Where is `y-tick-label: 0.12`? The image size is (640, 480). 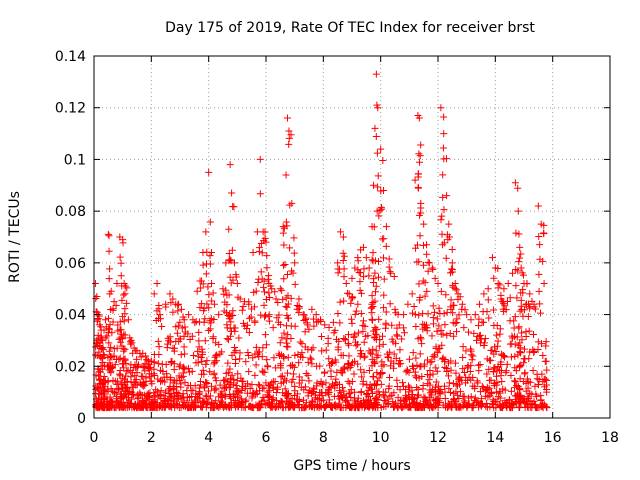 y-tick-label: 0.12 is located at coordinates (70, 109).